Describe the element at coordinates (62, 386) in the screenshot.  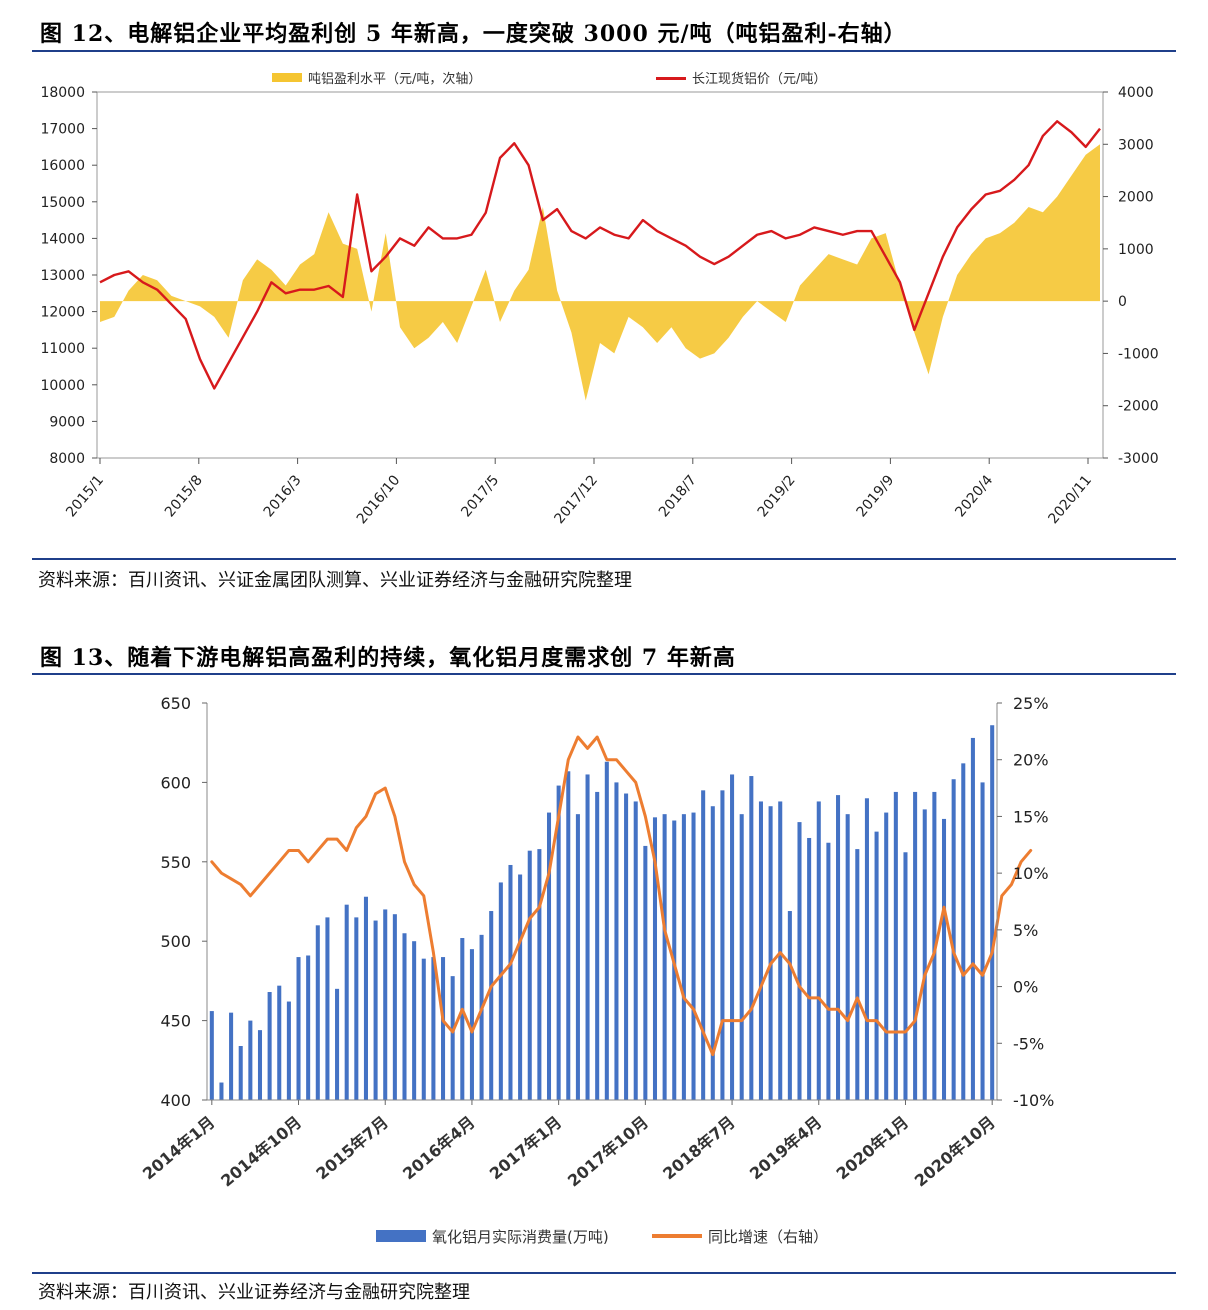
I see `y-left-tick-label: 10000` at that location.